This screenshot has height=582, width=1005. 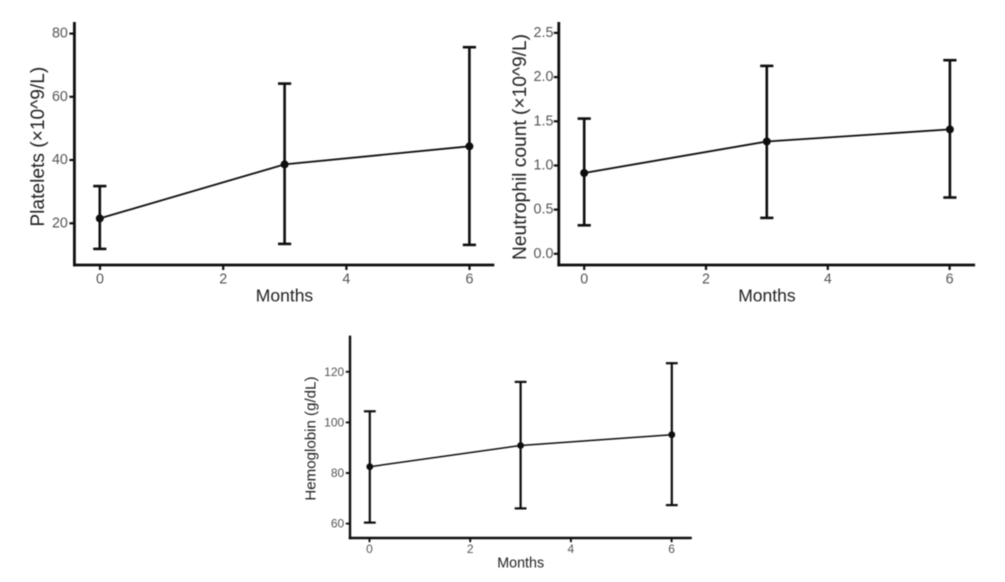 What do you see at coordinates (60, 160) in the screenshot?
I see `svg-text: 40` at bounding box center [60, 160].